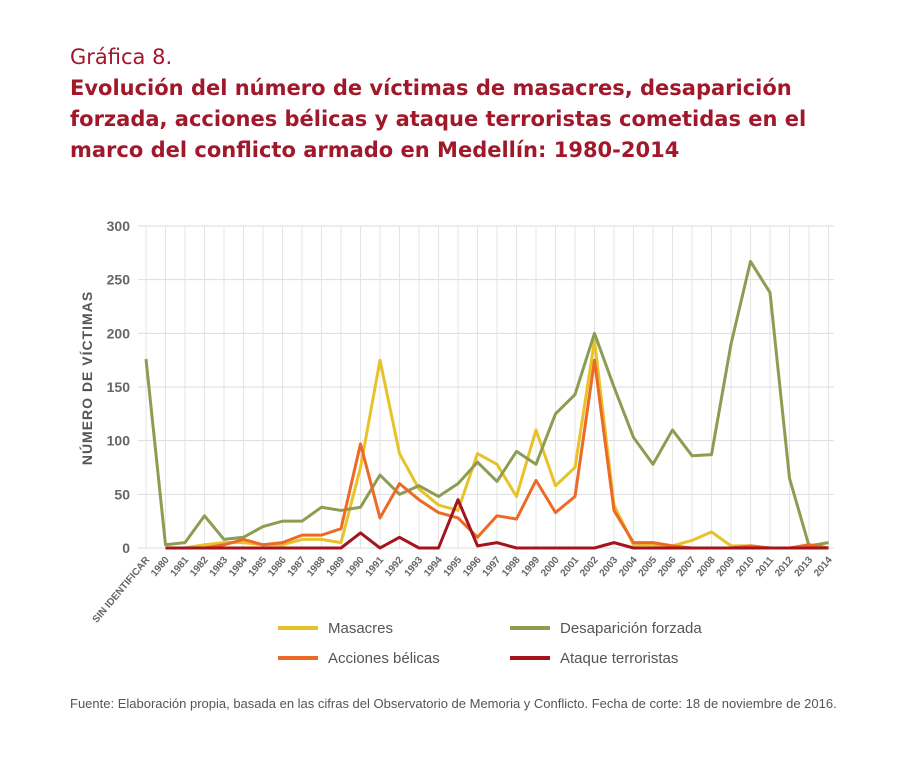 This screenshot has height=761, width=897. I want to click on y-tick-label: 200, so click(119, 333).